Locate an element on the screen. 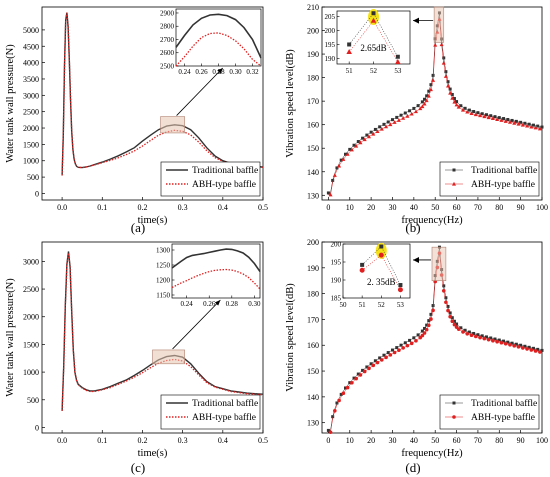 The width and height of the screenshot is (550, 477). panel-label: (b) is located at coordinates (412, 227).